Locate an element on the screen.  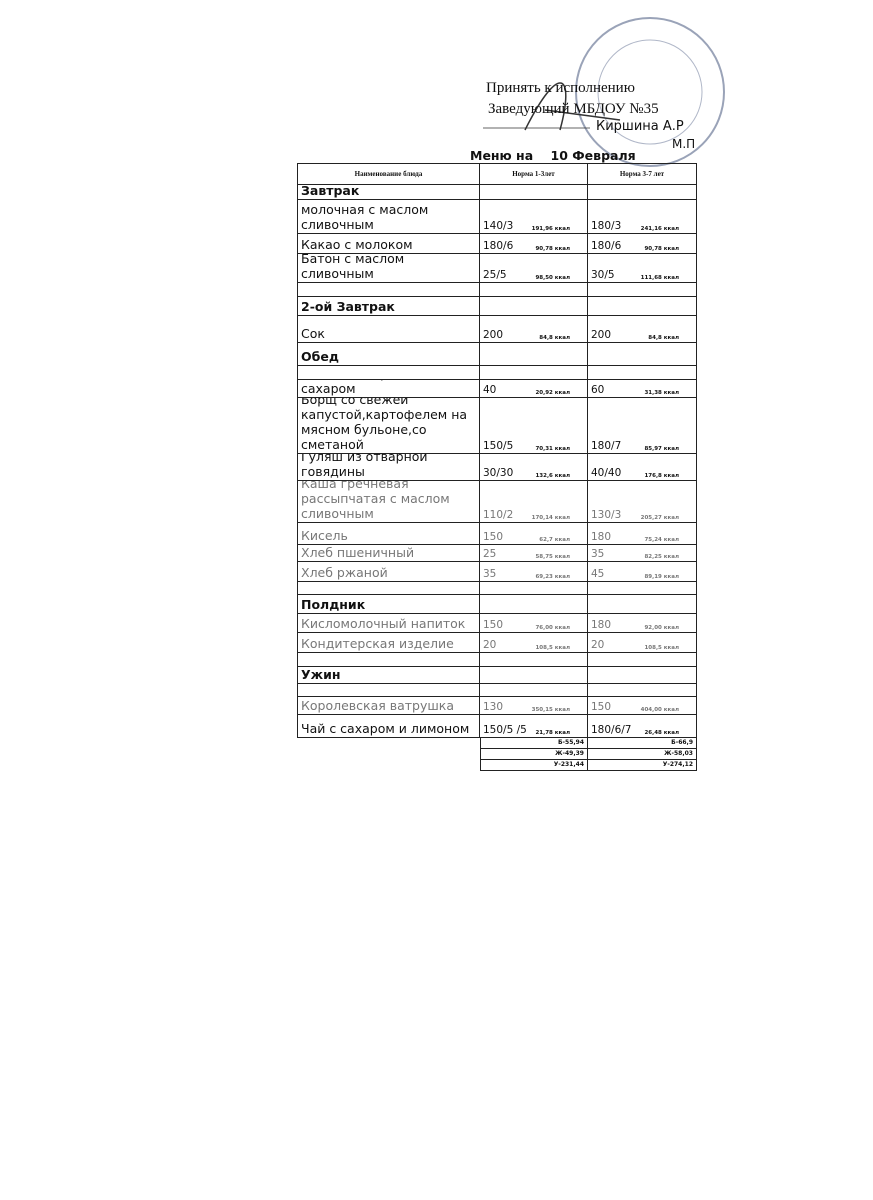
total-cell: У-231,44 is located at coordinates (534, 765).